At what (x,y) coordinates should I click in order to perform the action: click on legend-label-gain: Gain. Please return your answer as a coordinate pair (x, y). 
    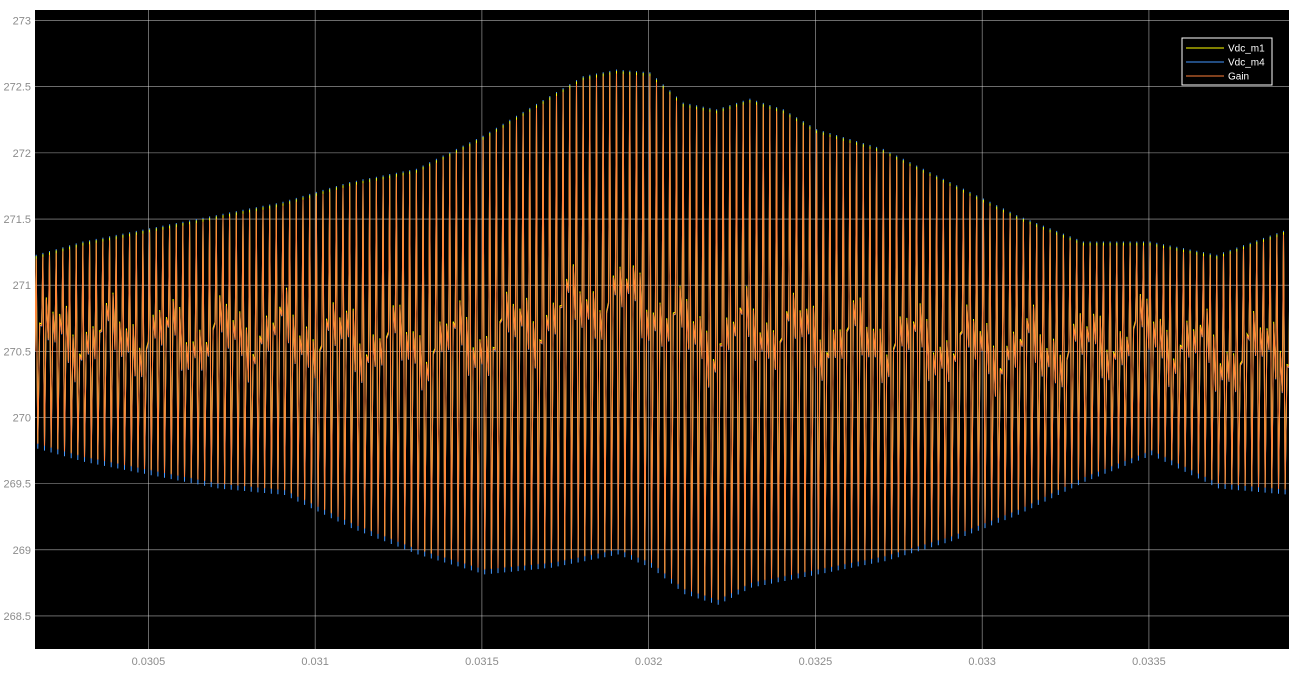
    Looking at the image, I should click on (1238, 77).